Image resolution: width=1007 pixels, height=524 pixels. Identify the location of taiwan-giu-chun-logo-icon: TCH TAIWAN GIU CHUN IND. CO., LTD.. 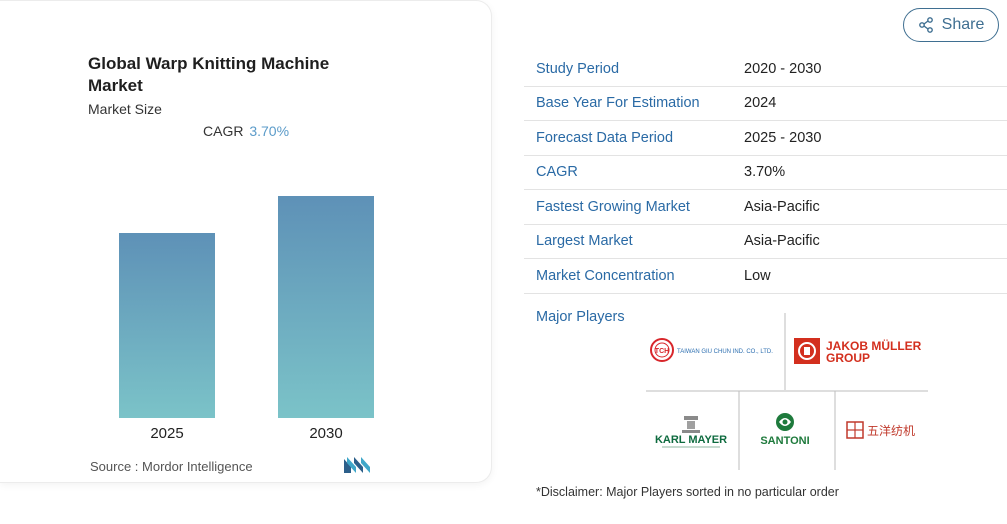
(711, 350).